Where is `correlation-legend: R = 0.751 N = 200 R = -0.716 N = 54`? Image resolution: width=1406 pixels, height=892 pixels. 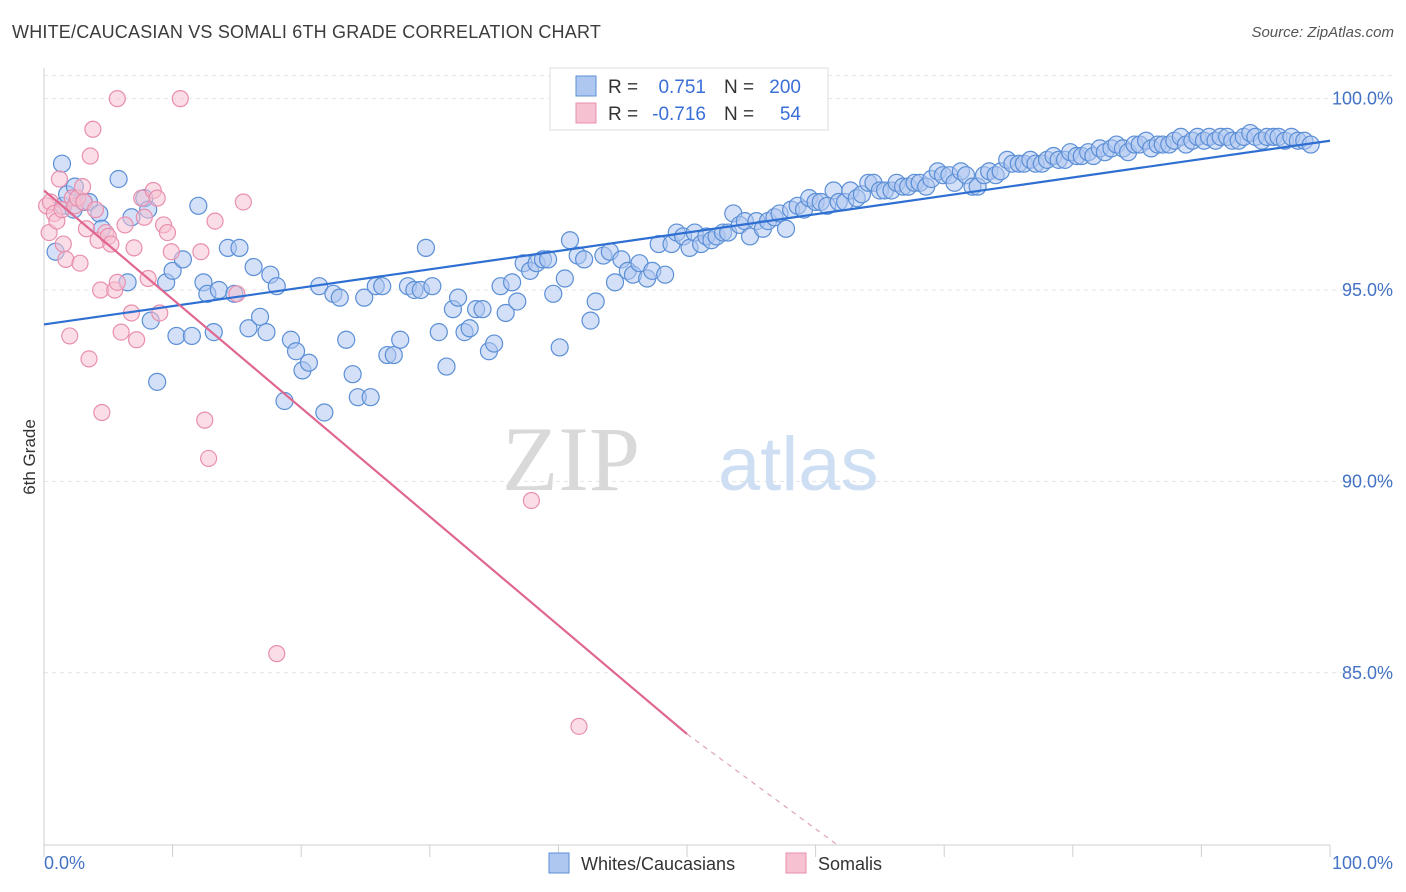 correlation-legend: R = 0.751 N = 200 R = -0.716 N = 54 is located at coordinates (689, 99).